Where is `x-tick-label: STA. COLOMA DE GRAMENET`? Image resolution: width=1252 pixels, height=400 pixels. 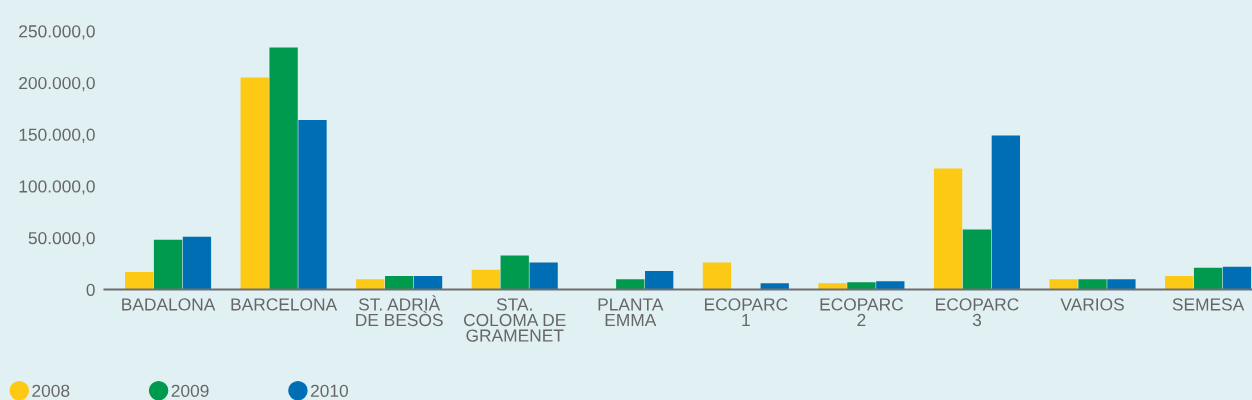
x-tick-label: STA. COLOMA DE GRAMENET is located at coordinates (515, 320).